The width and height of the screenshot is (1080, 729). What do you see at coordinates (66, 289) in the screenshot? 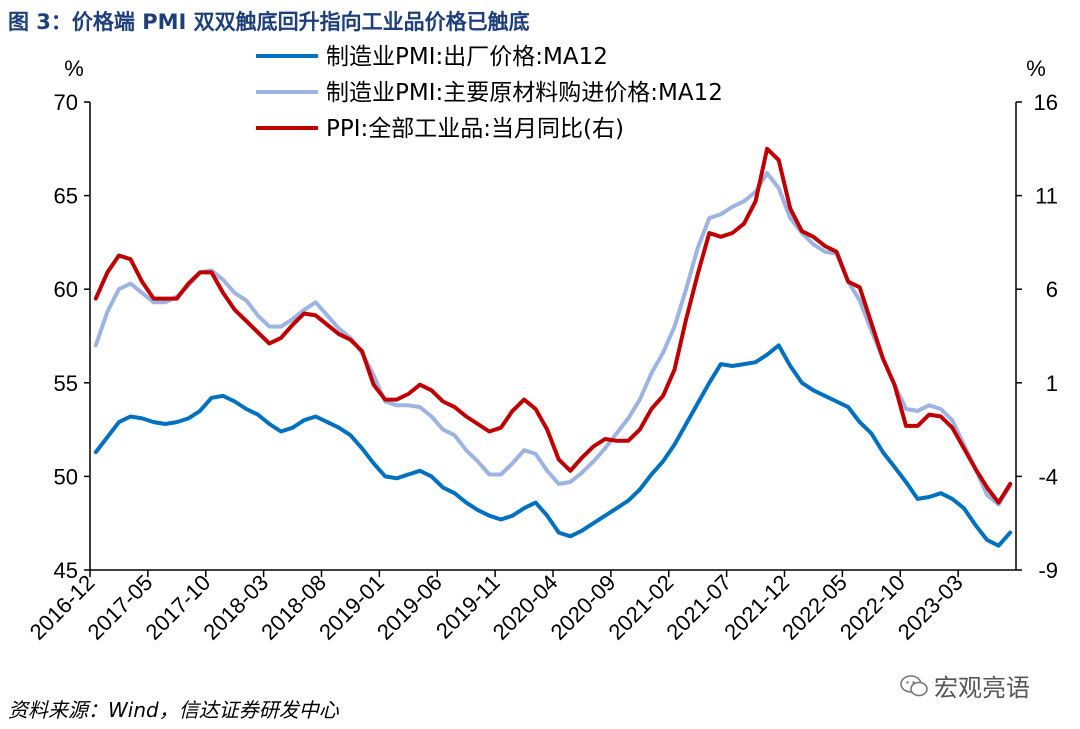
I see `left-tick-label: 60` at bounding box center [66, 289].